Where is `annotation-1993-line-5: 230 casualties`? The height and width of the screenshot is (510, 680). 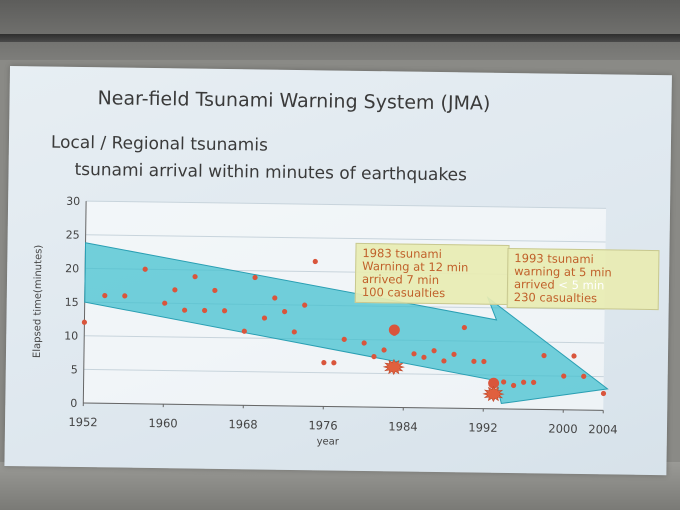
annotation-1993-line-5: 230 casualties is located at coordinates (555, 298).